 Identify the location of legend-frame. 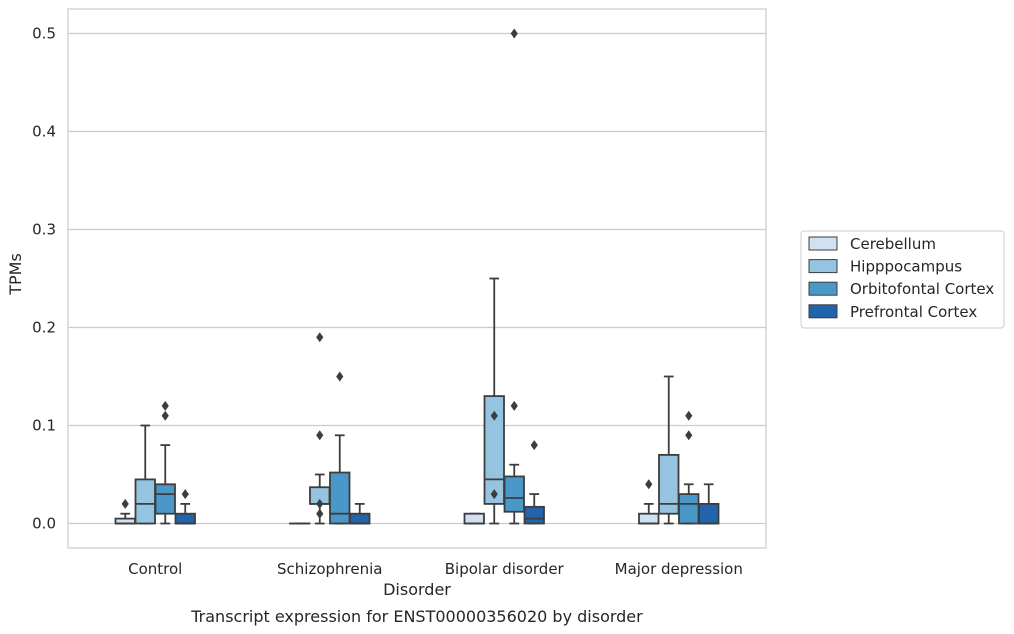
(902, 279).